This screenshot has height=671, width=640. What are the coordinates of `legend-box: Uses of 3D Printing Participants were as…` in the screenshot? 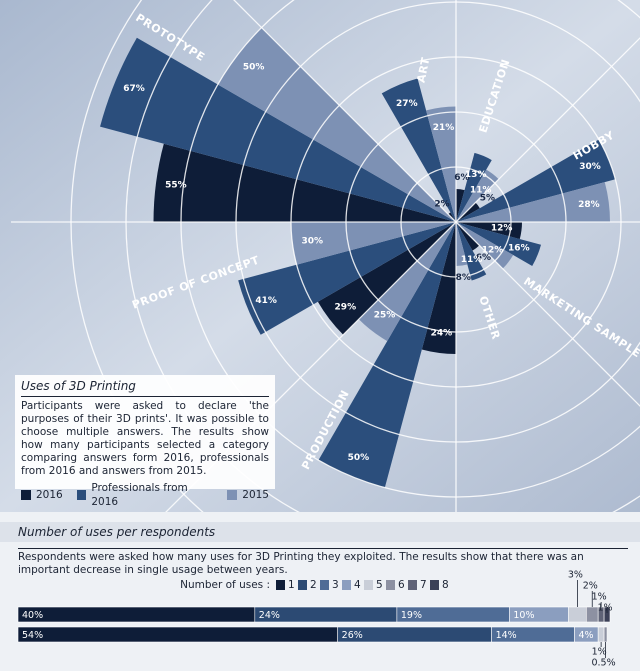 It's located at (145, 441).